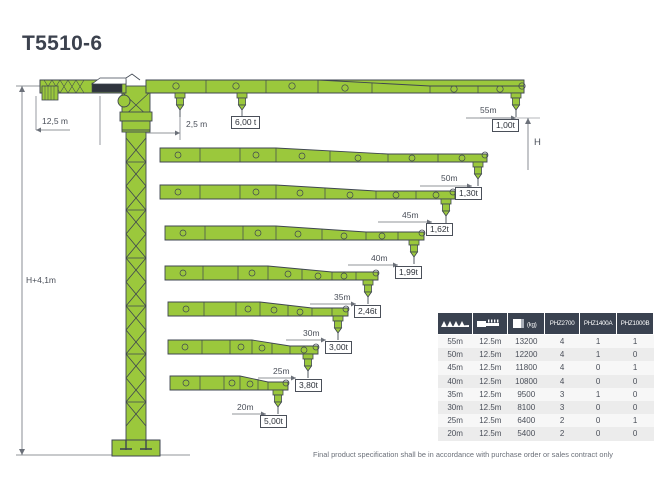 This screenshot has height=500, width=658. I want to click on slewing-unit, so click(135, 109).